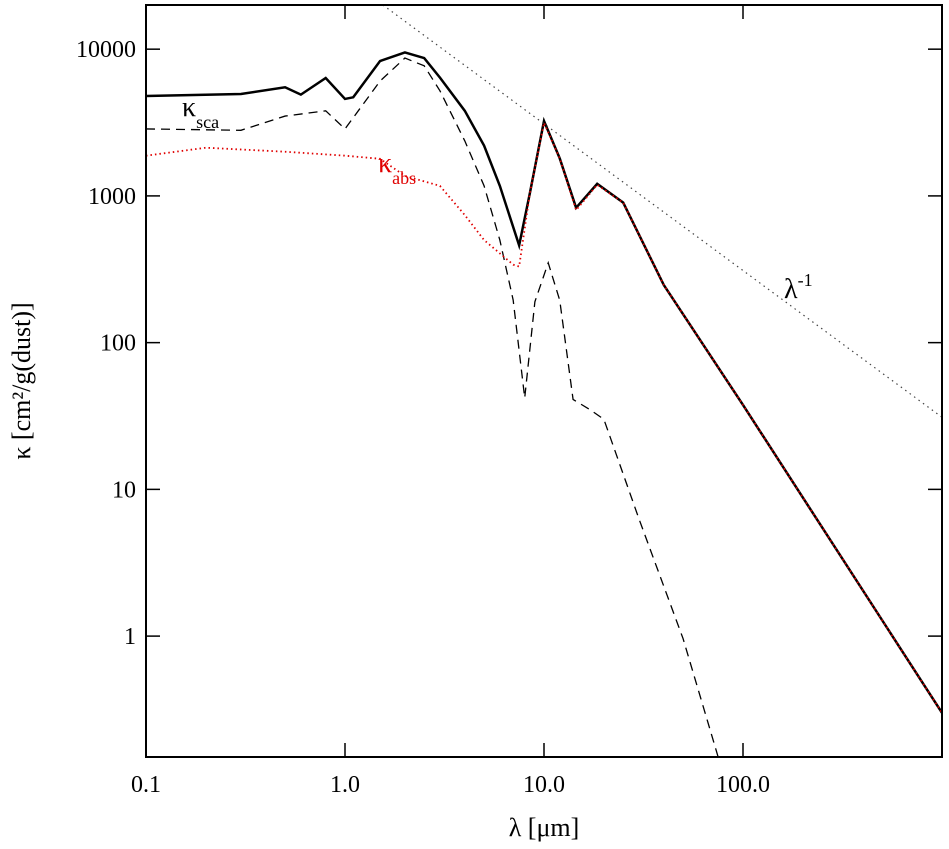 This screenshot has width=949, height=849. I want to click on y-tick-label: 100, so click(118, 344).